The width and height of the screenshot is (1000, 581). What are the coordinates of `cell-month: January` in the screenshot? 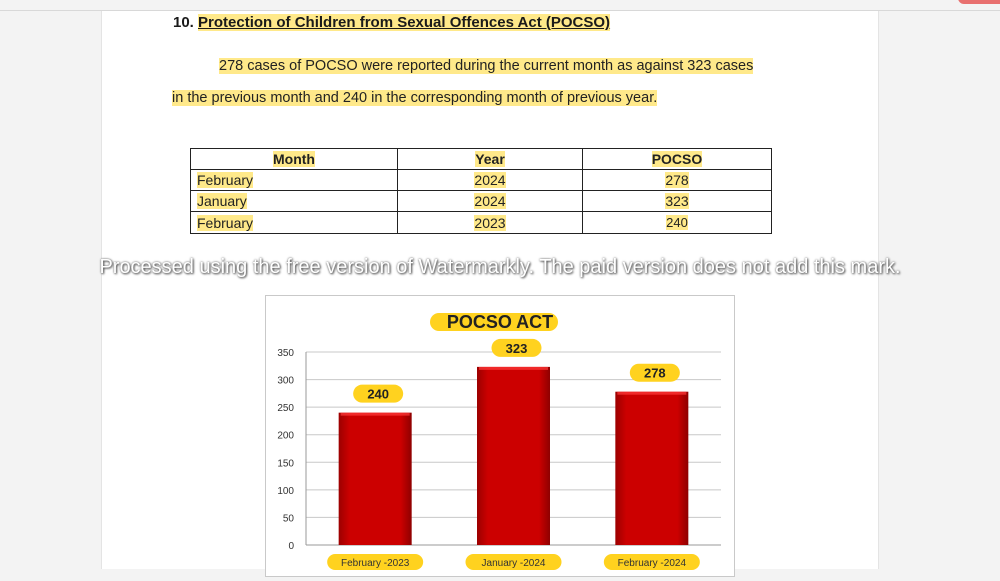 It's located at (222, 201).